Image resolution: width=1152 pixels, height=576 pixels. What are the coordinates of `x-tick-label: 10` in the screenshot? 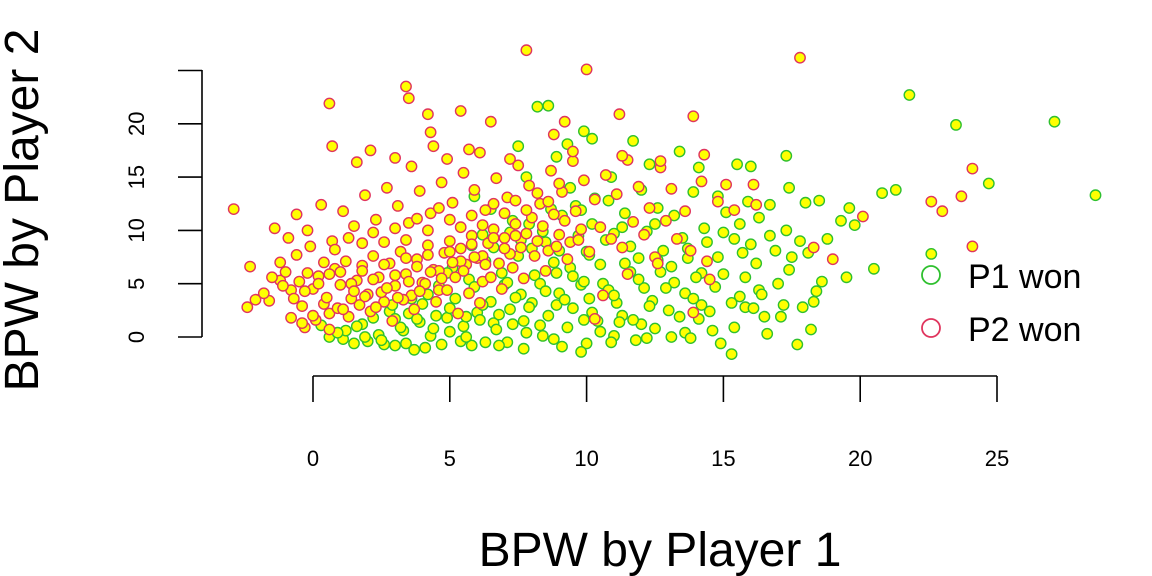 It's located at (586, 458).